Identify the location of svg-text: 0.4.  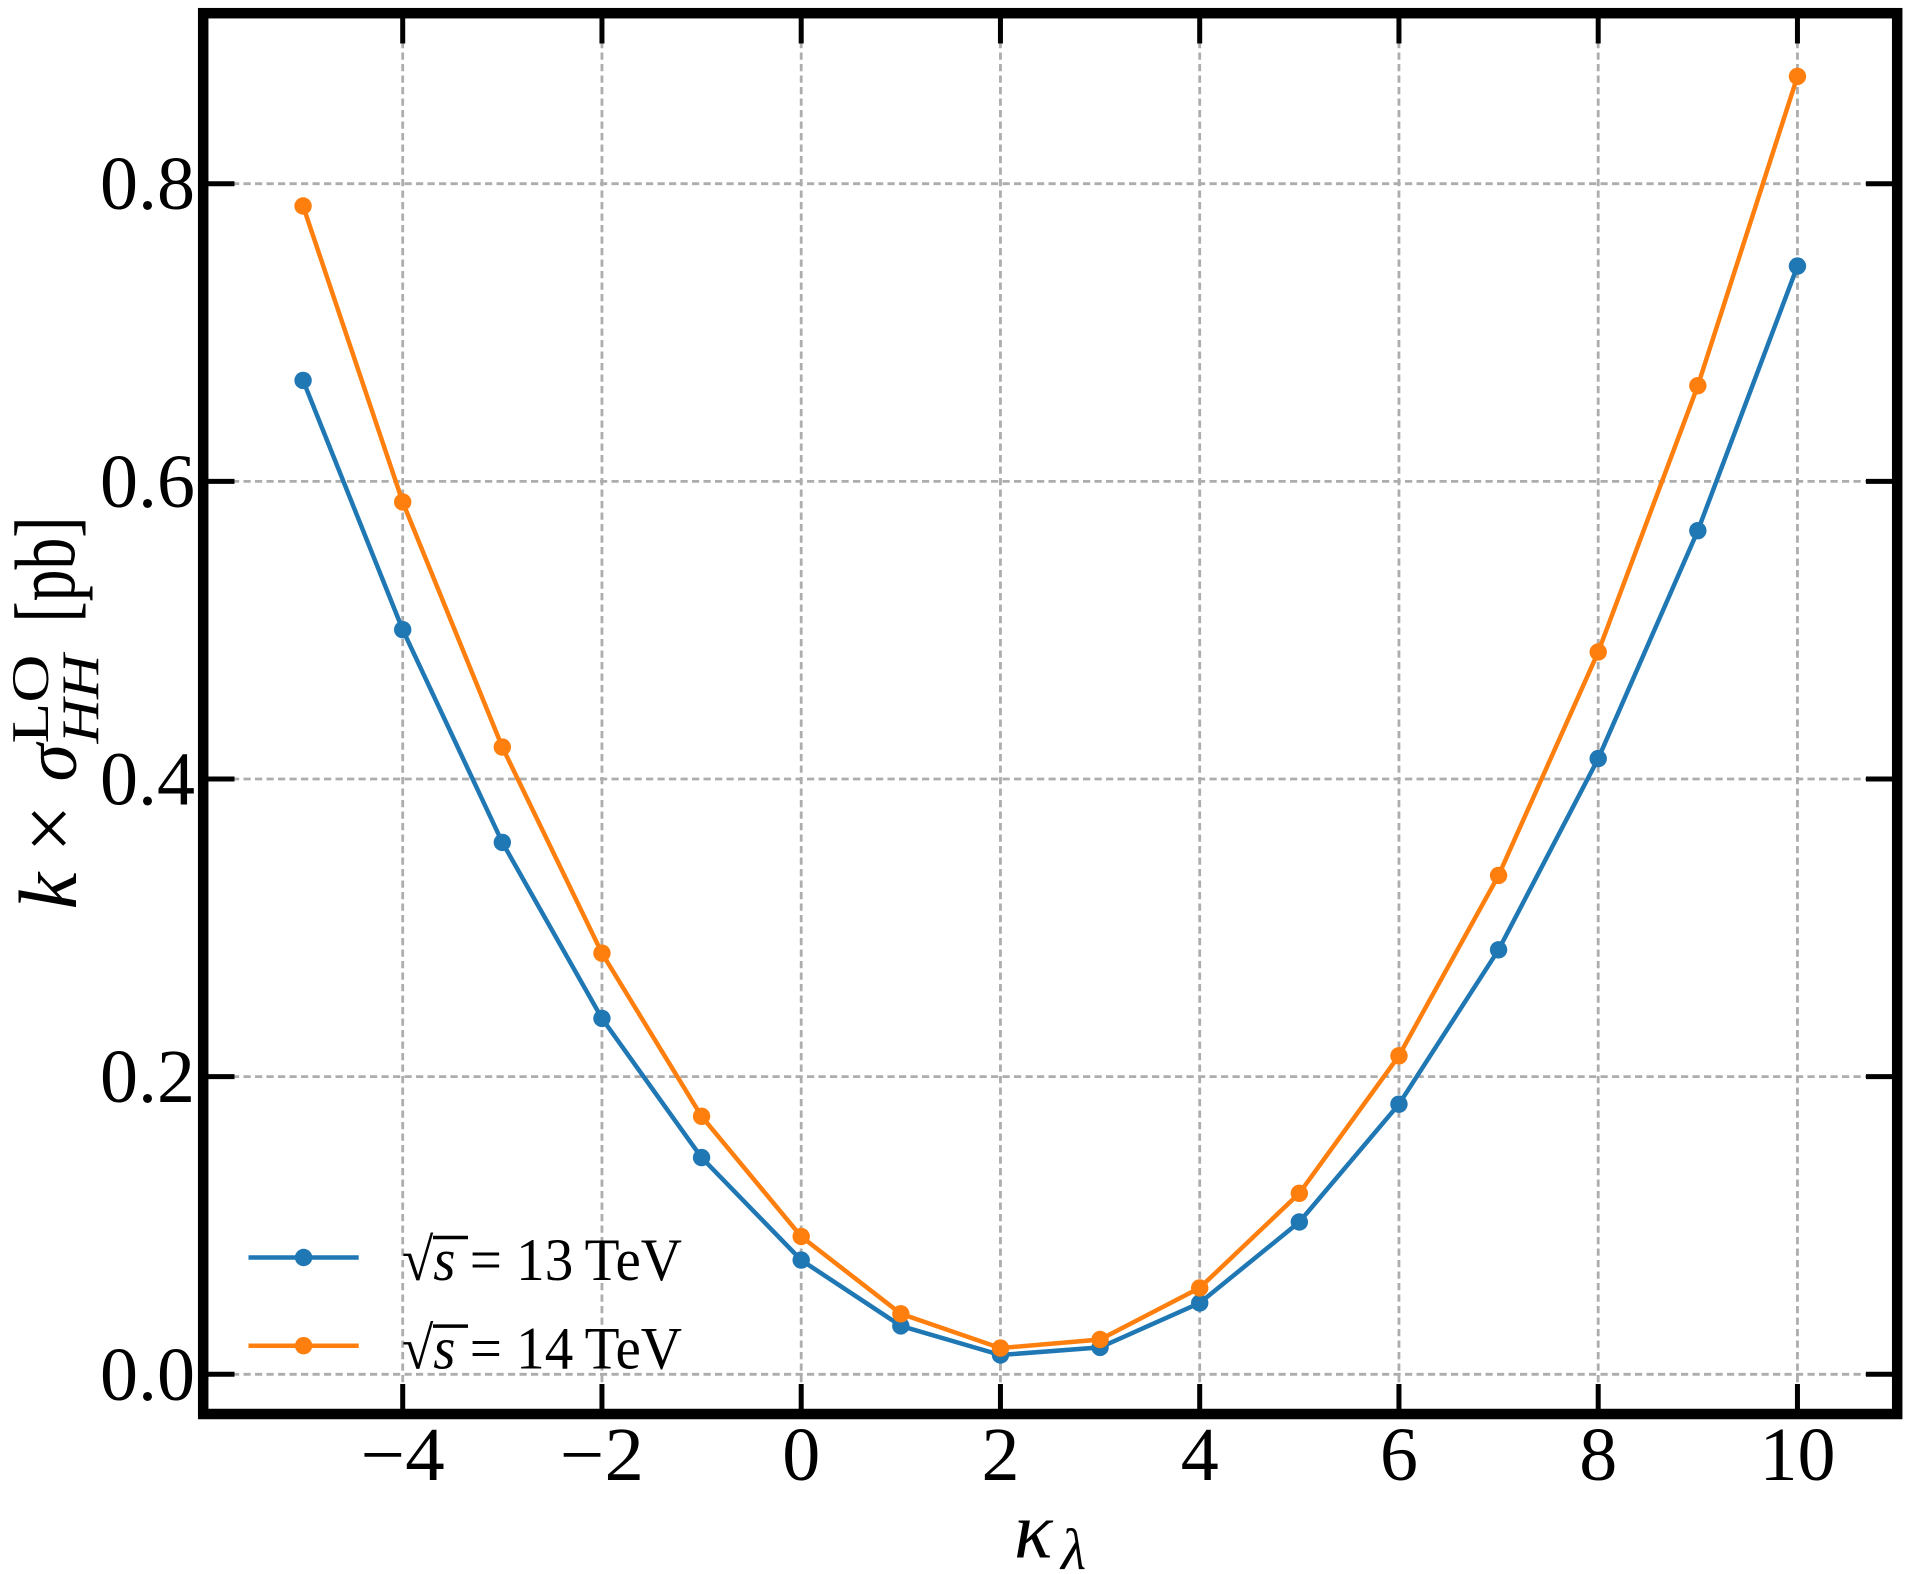
(147, 780).